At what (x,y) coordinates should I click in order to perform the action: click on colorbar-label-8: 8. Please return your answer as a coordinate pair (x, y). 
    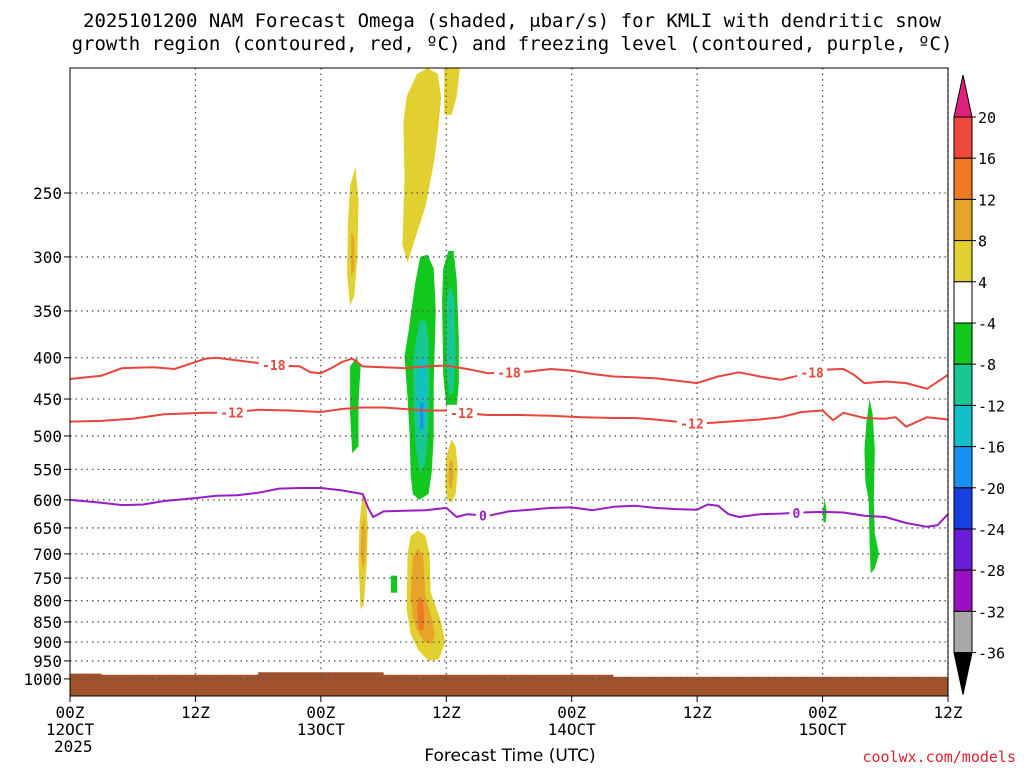
    Looking at the image, I should click on (982, 242).